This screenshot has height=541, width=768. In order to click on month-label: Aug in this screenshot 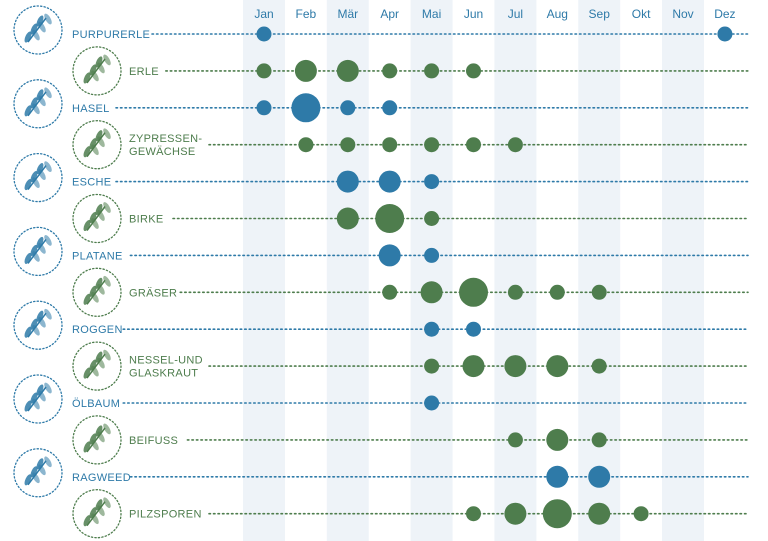, I will do `click(557, 14)`.